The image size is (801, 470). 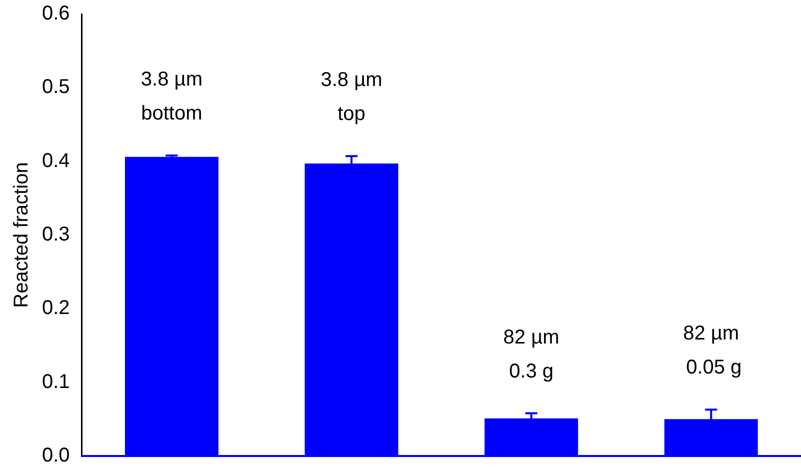 I want to click on x-tick-label: 3.8 µm bottom, so click(x=171, y=96).